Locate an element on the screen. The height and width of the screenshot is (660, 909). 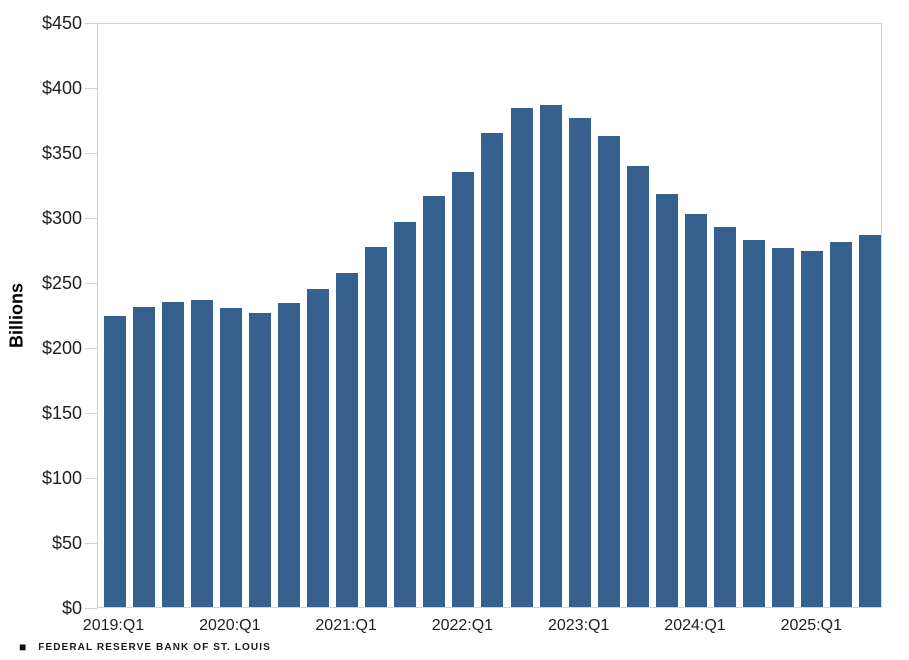
bar-2022:Q3 is located at coordinates (521, 357).